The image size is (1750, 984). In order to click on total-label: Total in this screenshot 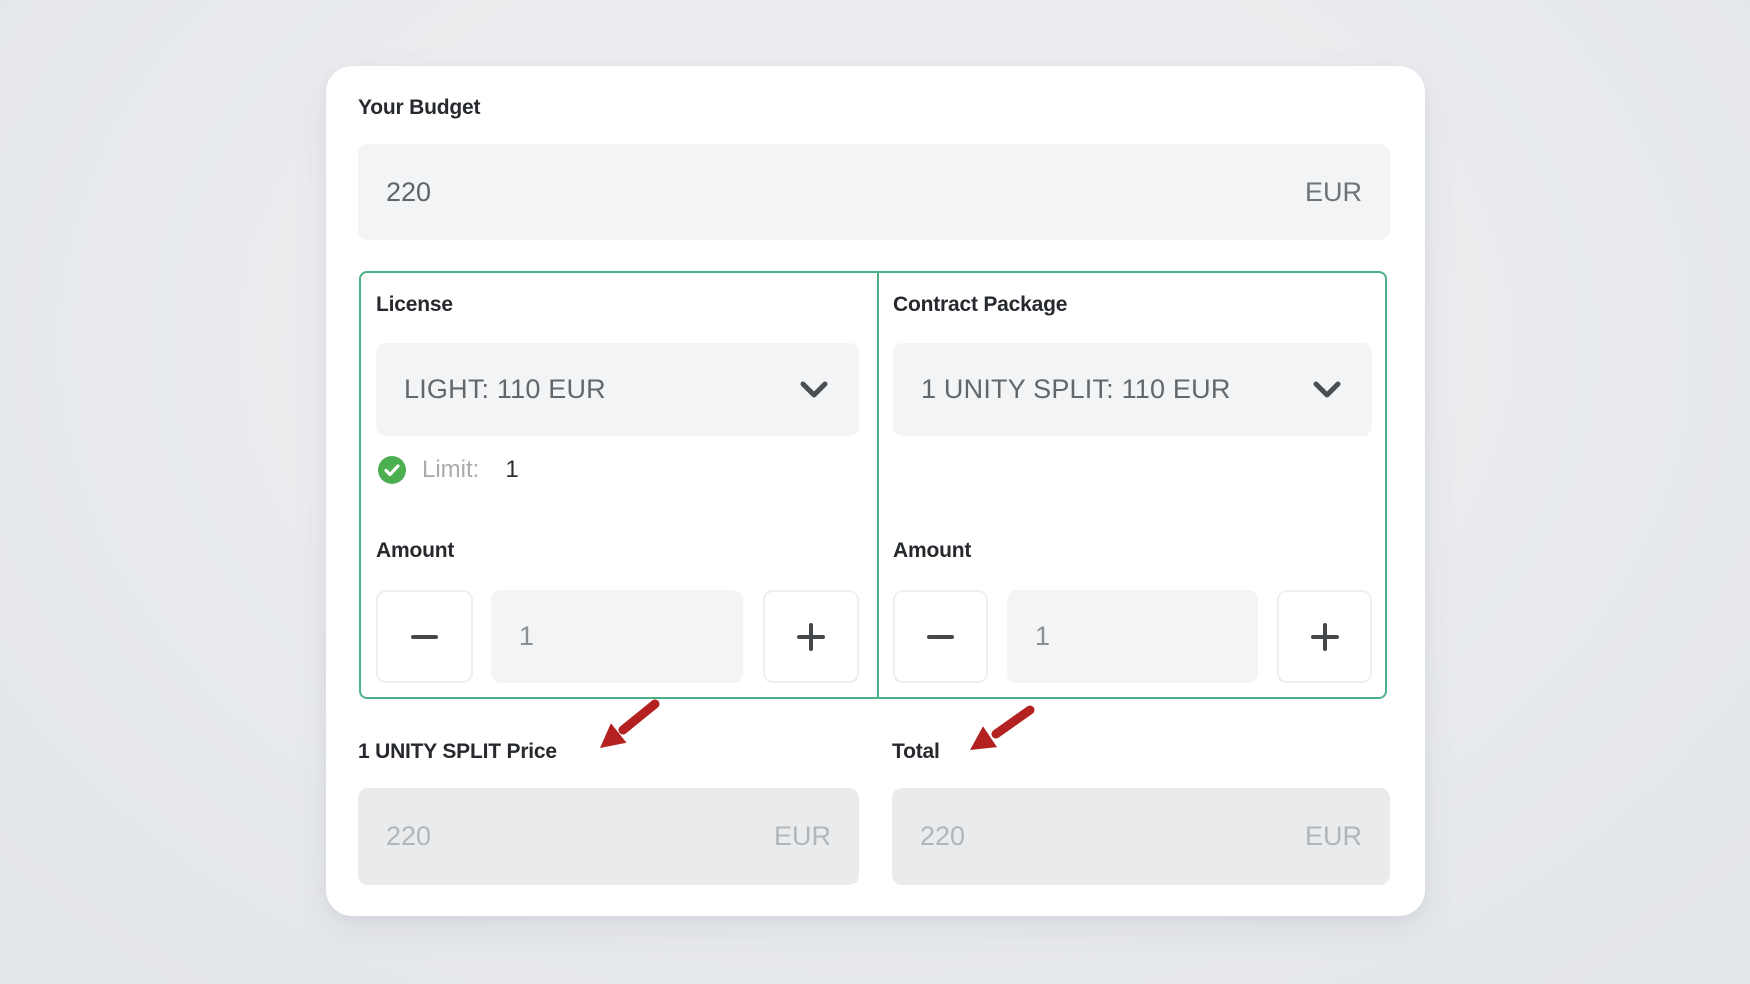, I will do `click(916, 751)`.